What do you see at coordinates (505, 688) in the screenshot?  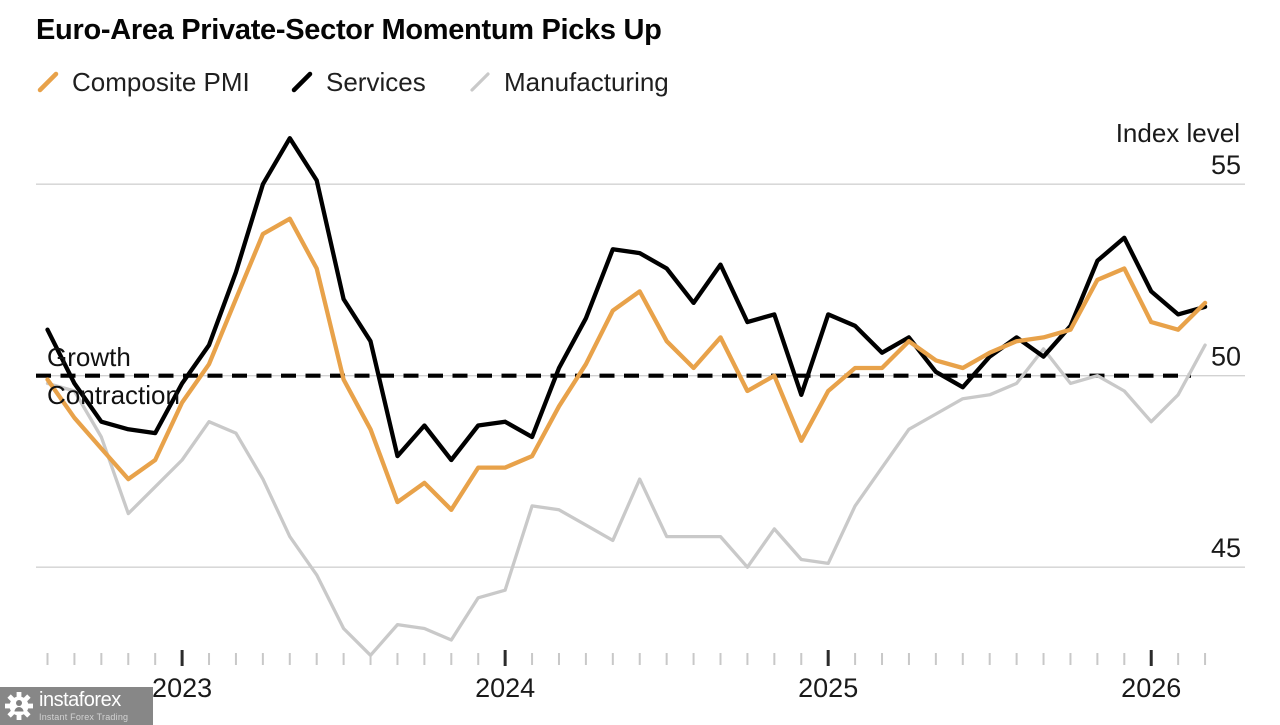 I see `x-axis-label-2024: 2024` at bounding box center [505, 688].